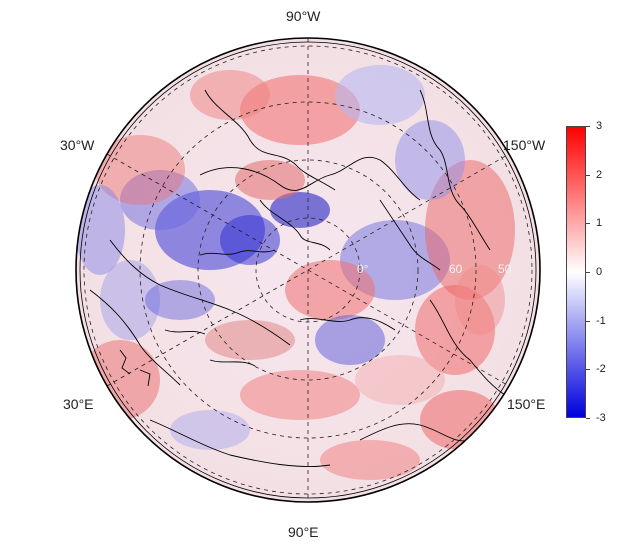 The width and height of the screenshot is (625, 552). Describe the element at coordinates (526, 404) in the screenshot. I see `lon-label-lower-right: 150°E` at that location.